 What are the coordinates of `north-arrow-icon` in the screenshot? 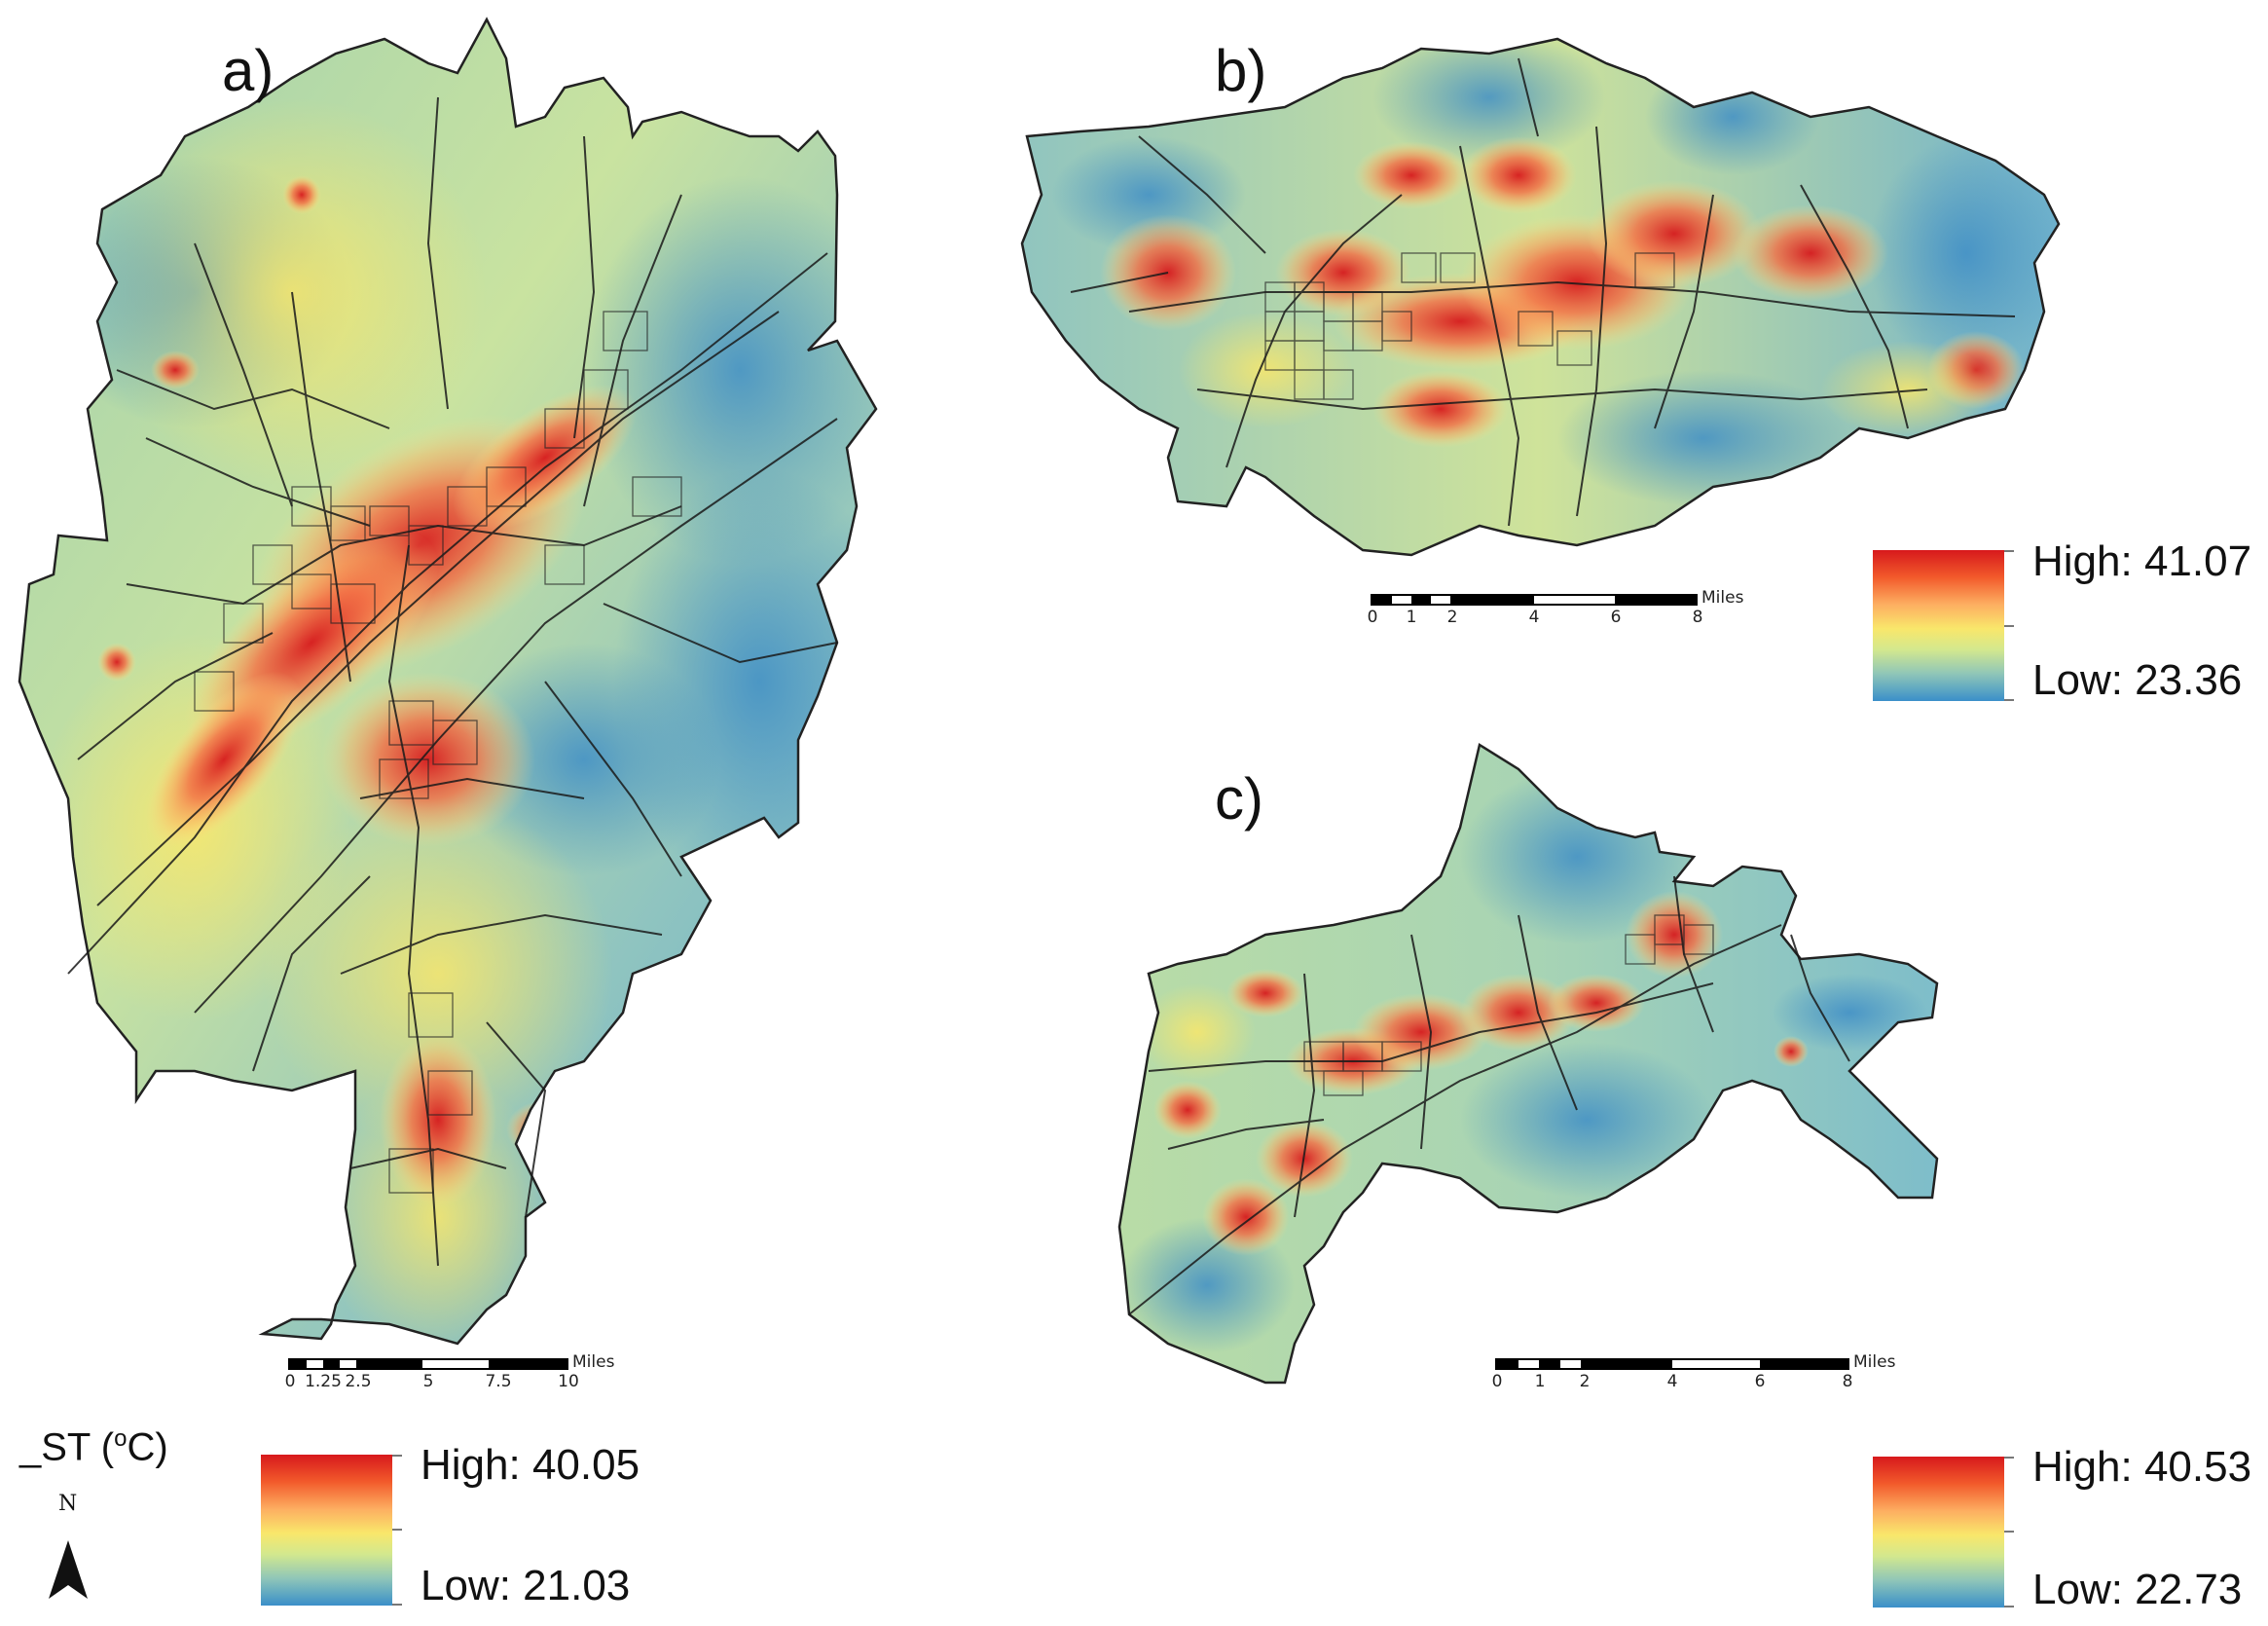 It's located at (68, 1569).